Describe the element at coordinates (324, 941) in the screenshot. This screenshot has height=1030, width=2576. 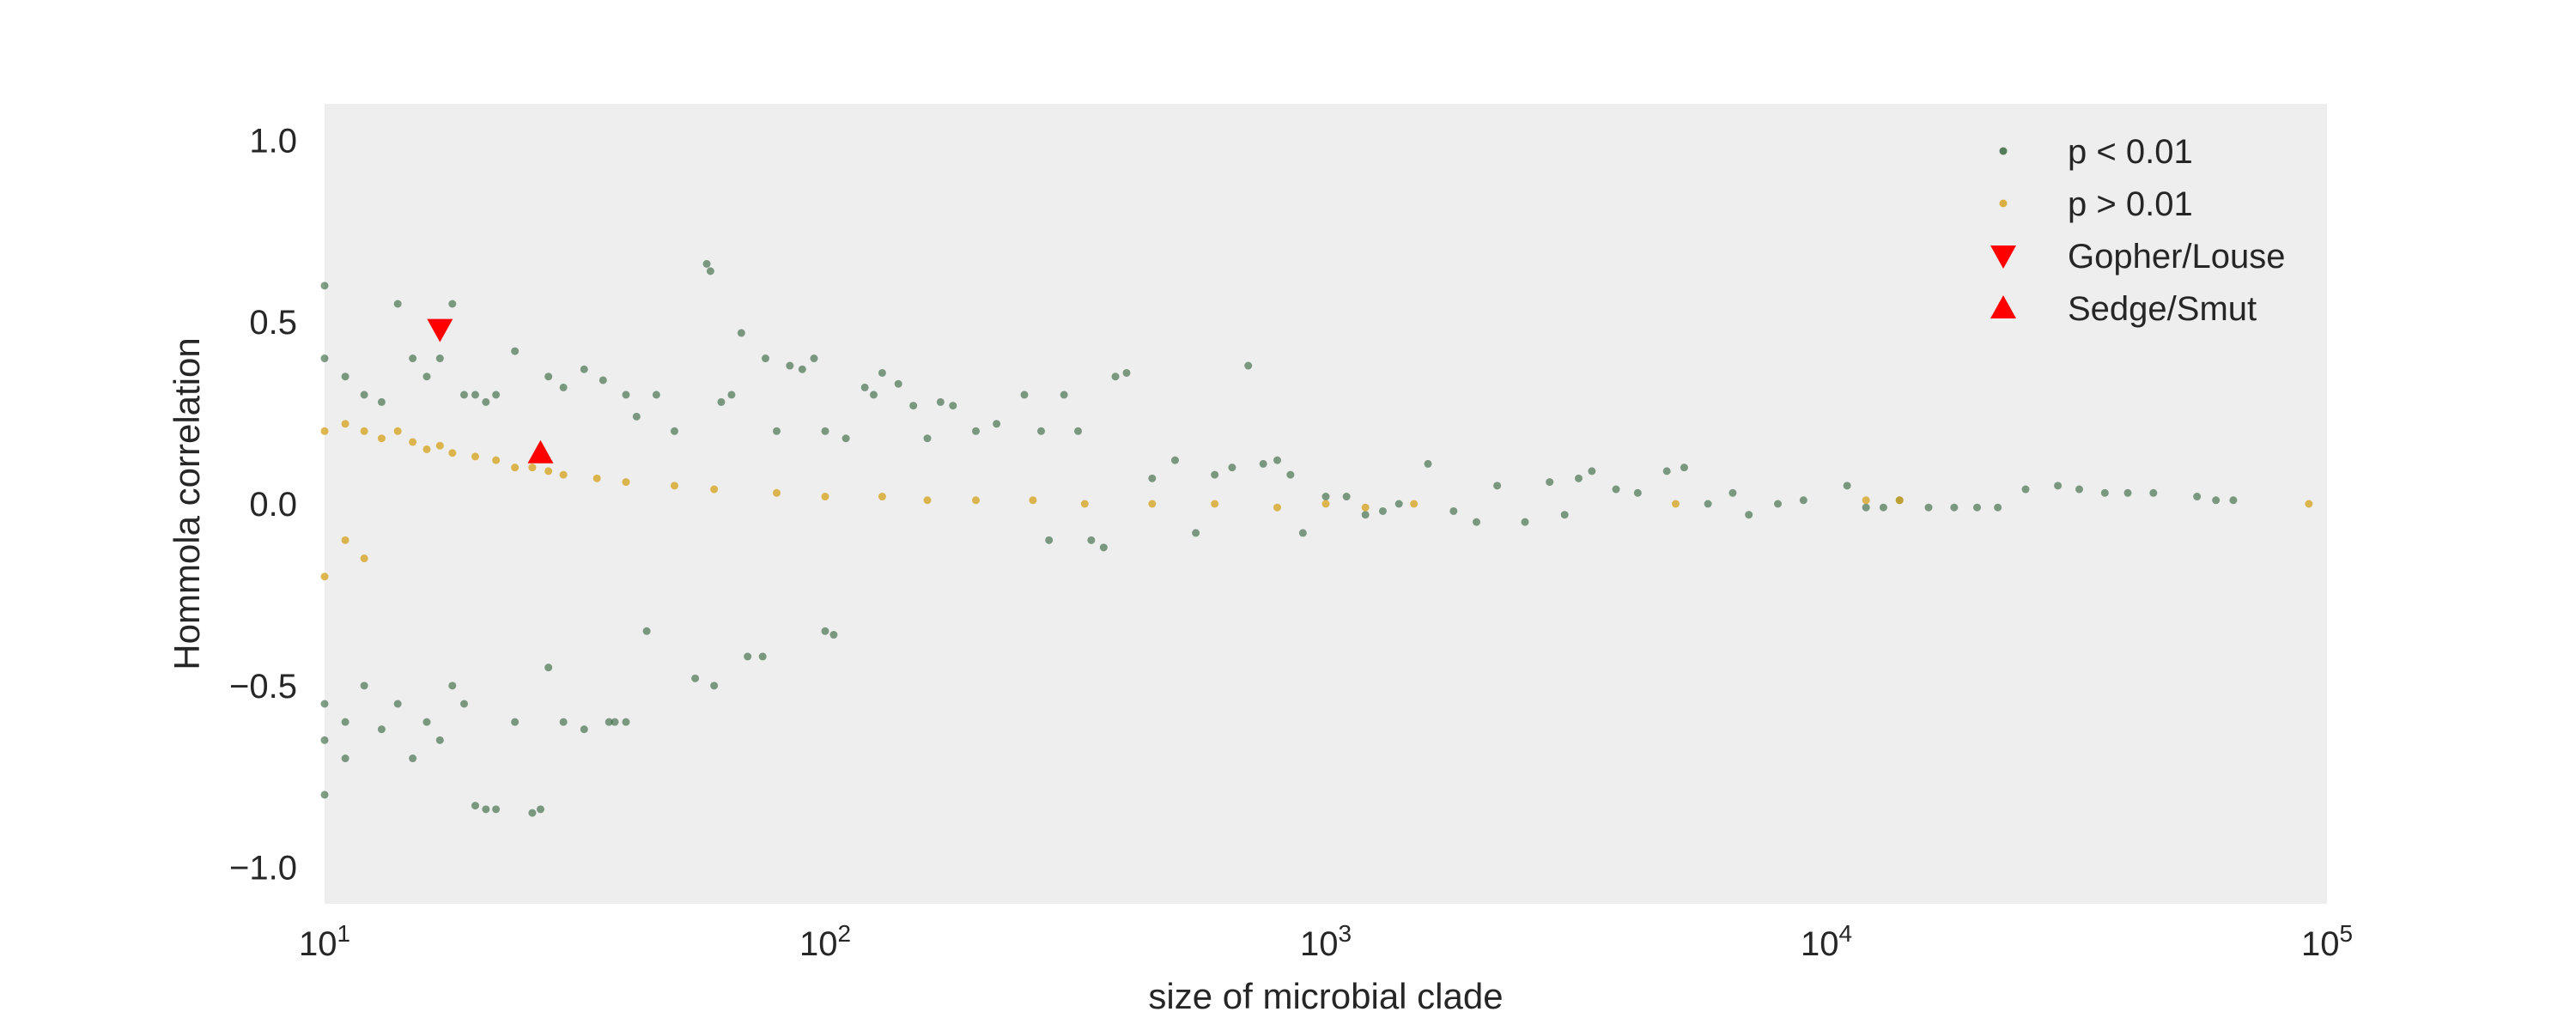
I see `x-tick-label: 10¹` at that location.